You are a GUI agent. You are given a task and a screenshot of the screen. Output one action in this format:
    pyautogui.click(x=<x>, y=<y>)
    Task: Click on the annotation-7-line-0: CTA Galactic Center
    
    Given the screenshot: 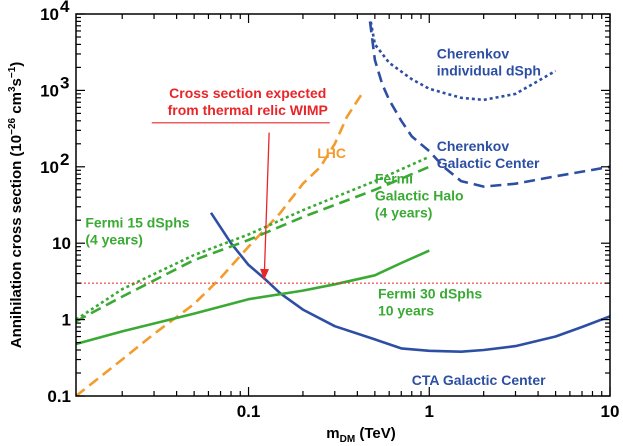 What is the action you would take?
    pyautogui.click(x=479, y=380)
    